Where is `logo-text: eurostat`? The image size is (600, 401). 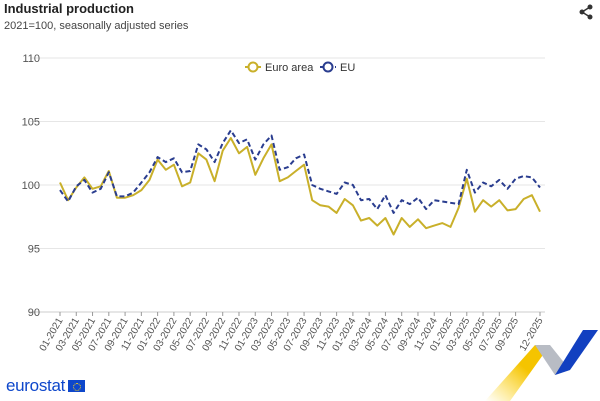
logo-text: eurostat is located at coordinates (36, 385).